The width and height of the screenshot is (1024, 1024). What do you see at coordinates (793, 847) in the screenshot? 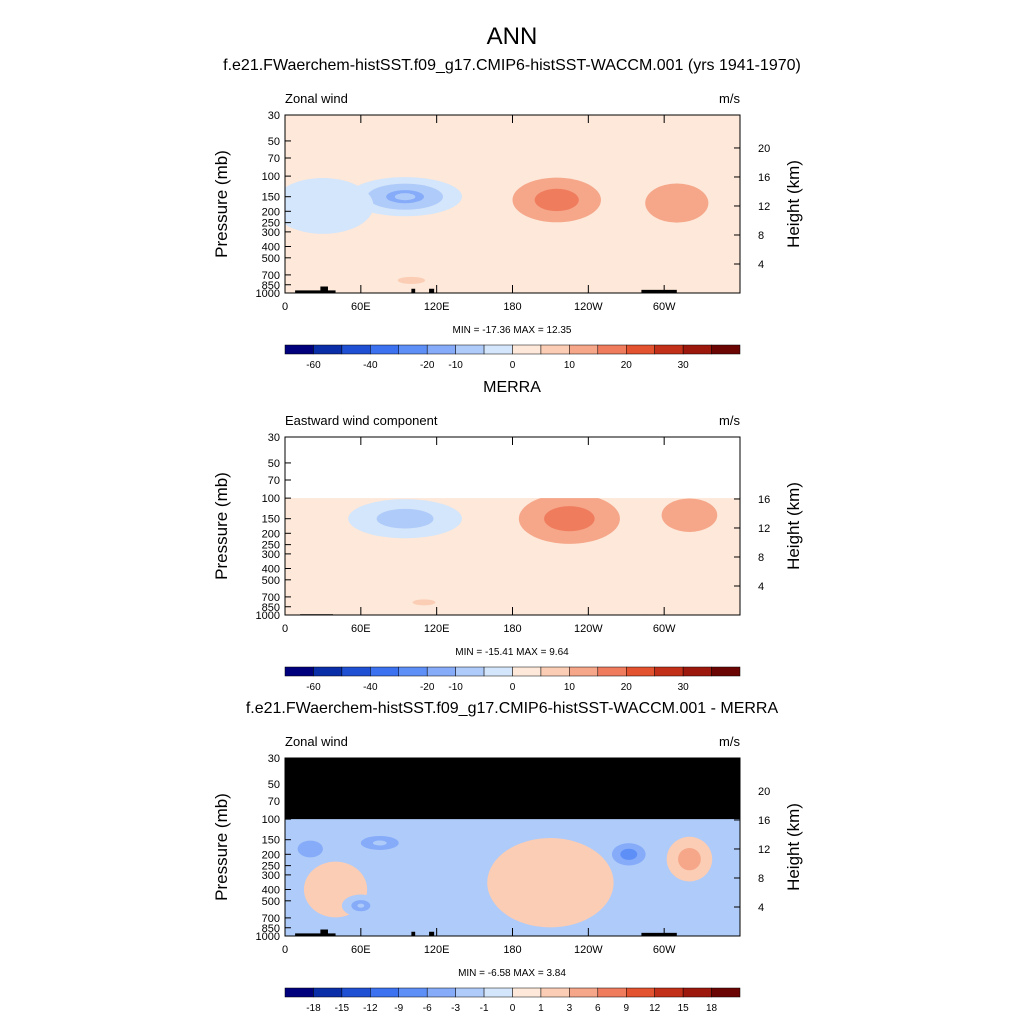
I see `y2-axis-title: Height (km)` at bounding box center [793, 847].